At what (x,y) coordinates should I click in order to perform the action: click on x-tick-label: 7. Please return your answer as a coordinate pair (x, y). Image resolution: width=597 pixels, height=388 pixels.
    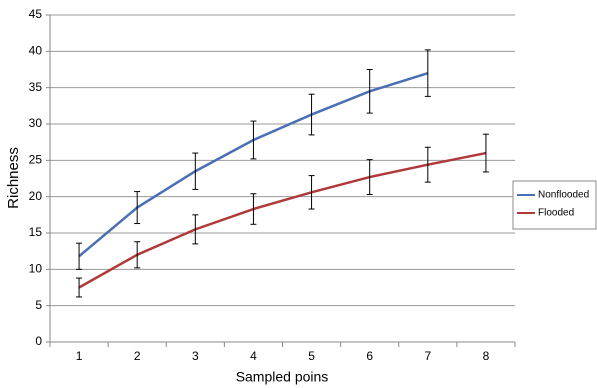
    Looking at the image, I should click on (427, 356).